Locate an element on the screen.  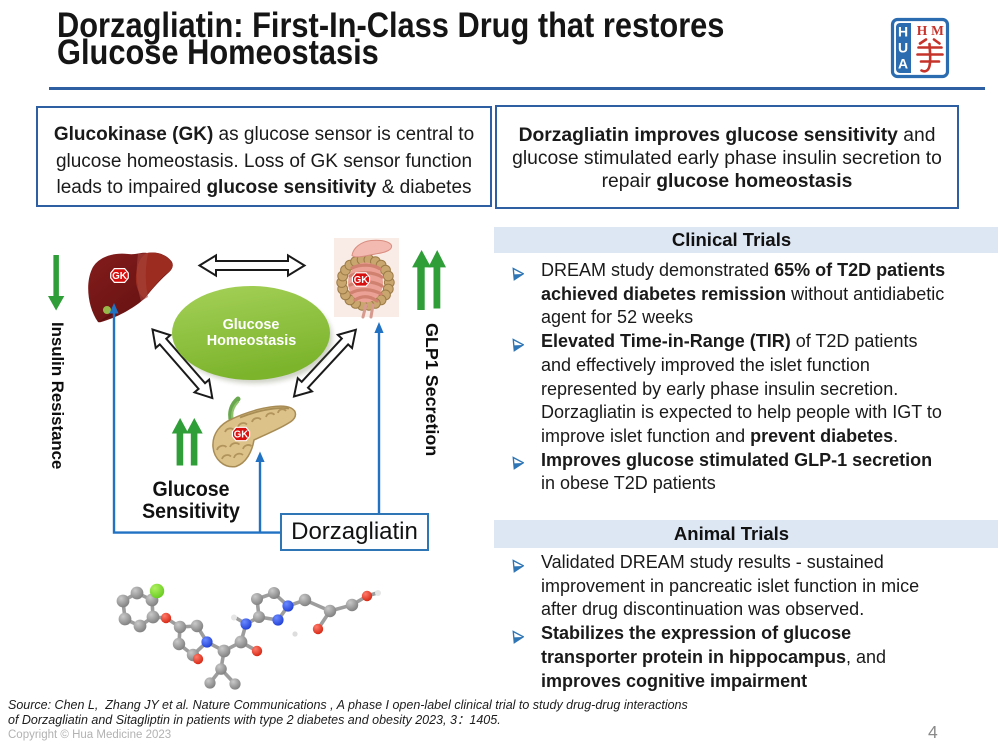
svg-text: U is located at coordinates (903, 48).